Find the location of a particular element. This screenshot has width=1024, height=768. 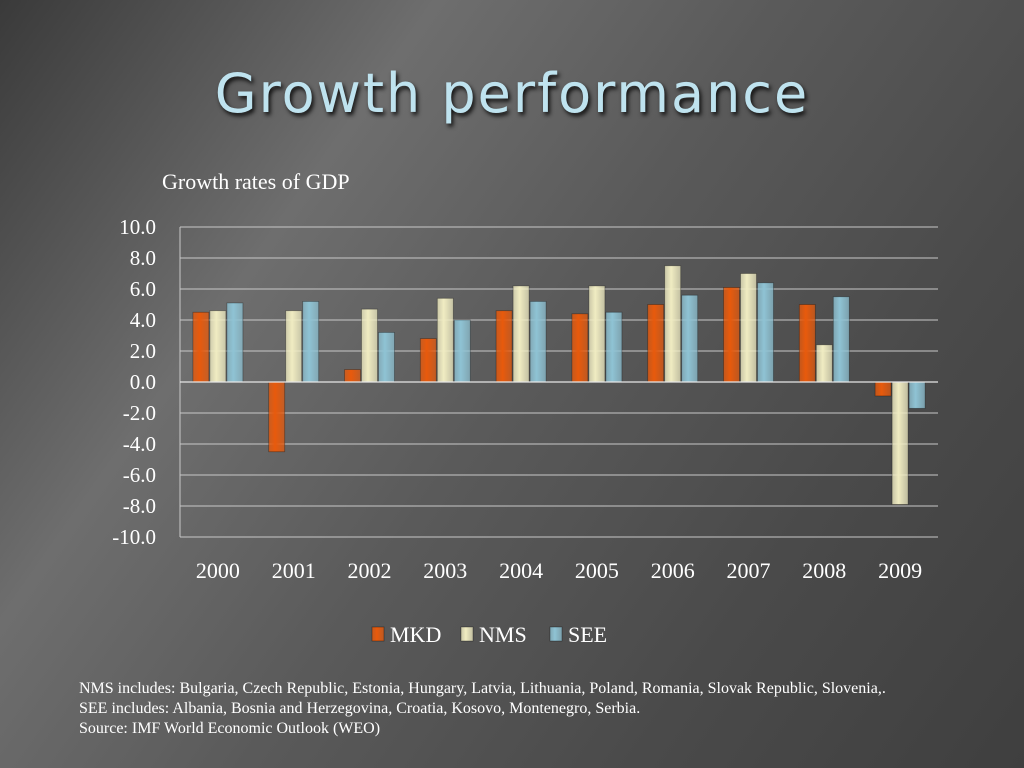

footnote-source: Source: IMF World Economic Outlook (WEO) is located at coordinates (230, 728).